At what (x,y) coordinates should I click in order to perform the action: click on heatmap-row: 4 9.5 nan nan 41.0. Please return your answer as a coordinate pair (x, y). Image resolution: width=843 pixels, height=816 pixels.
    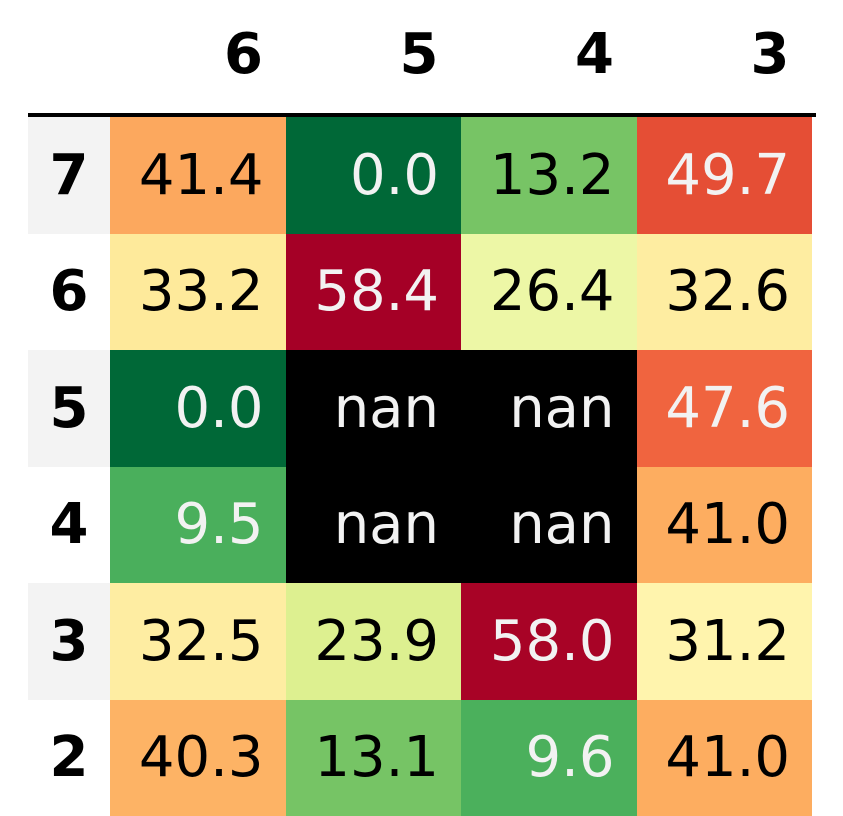
    Looking at the image, I should click on (422, 525).